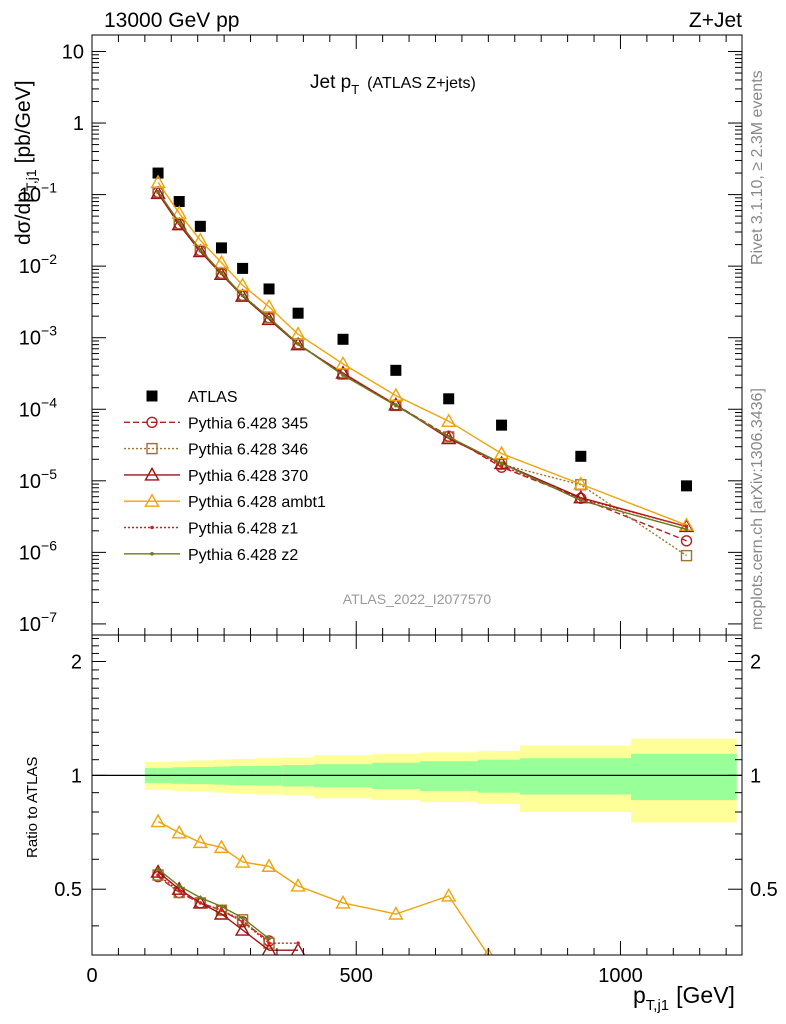 The image size is (786, 1024). Describe the element at coordinates (248, 423) in the screenshot. I see `legend-label: Pythia 6.428 345` at that location.